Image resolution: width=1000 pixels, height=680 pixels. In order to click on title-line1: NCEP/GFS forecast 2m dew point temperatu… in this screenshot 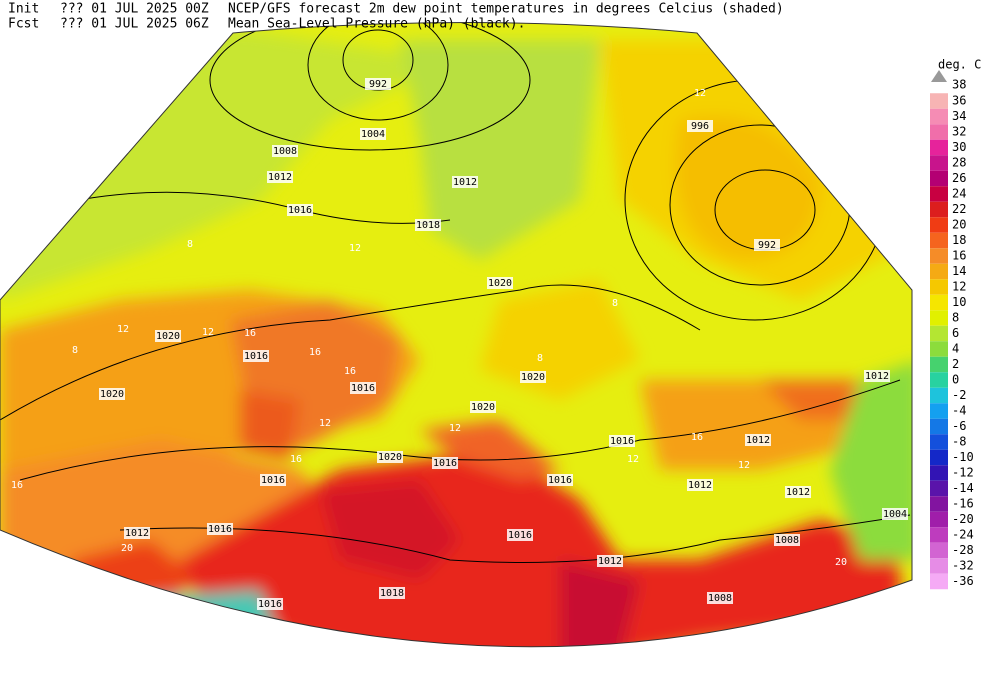, I will do `click(506, 9)`.